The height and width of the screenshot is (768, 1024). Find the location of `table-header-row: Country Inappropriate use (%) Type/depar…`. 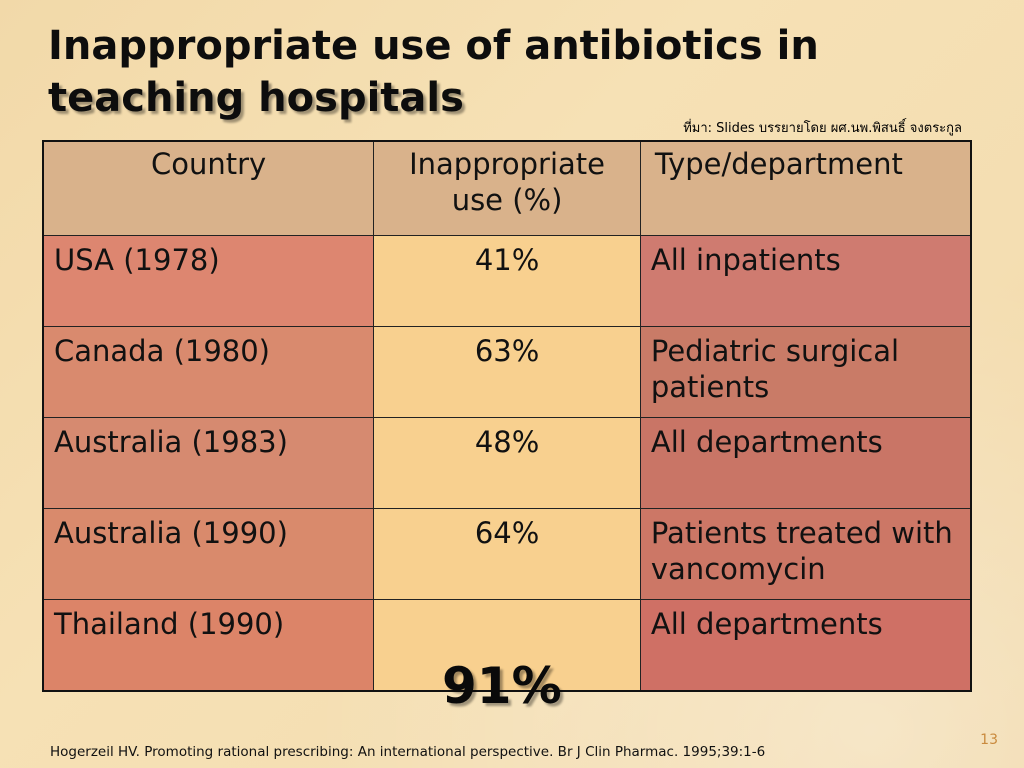

table-header-row: Country Inappropriate use (%) Type/depar… is located at coordinates (507, 188).